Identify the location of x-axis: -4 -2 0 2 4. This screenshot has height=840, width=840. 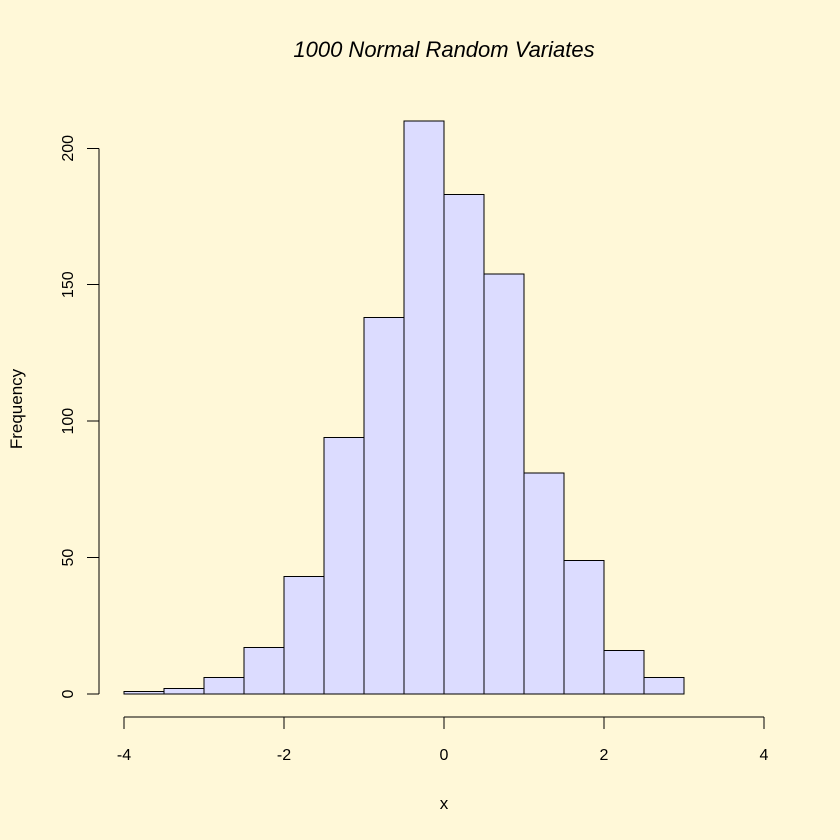
(443, 740).